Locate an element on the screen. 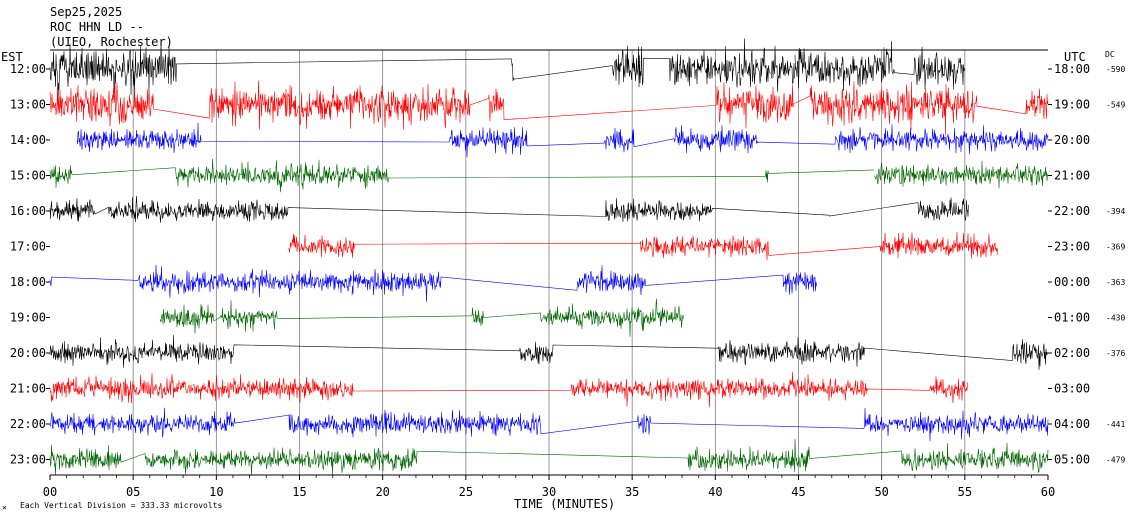 The height and width of the screenshot is (519, 1130). row-dc-offset: -369 is located at coordinates (1115, 247).